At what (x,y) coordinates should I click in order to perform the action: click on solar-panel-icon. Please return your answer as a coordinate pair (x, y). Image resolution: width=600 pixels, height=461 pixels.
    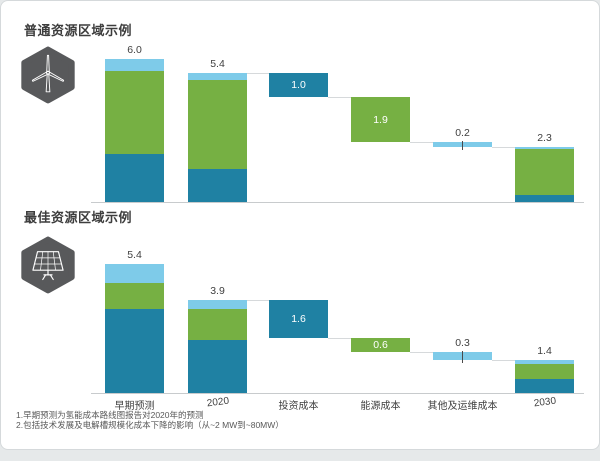
    Looking at the image, I should click on (48, 265).